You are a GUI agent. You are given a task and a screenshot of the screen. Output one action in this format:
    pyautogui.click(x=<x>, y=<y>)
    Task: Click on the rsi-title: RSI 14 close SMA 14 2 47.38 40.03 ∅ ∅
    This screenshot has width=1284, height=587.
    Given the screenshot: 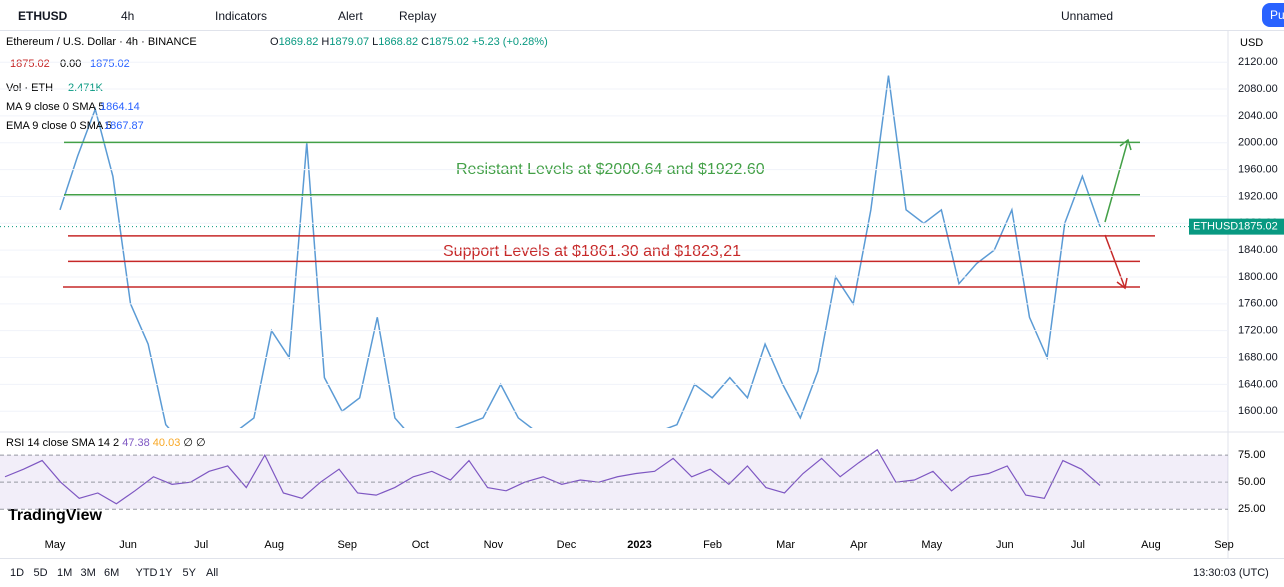 What is the action you would take?
    pyautogui.click(x=106, y=443)
    